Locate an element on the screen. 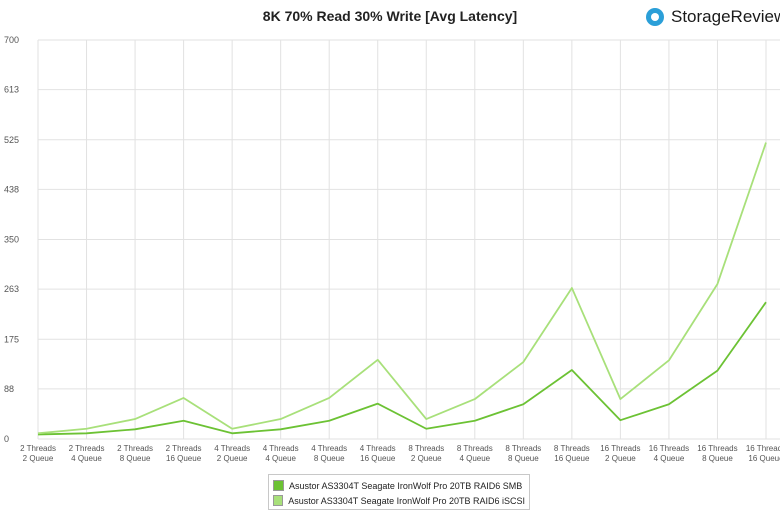  x-tick-label: 8 Threads 4 Queue is located at coordinates (475, 453).